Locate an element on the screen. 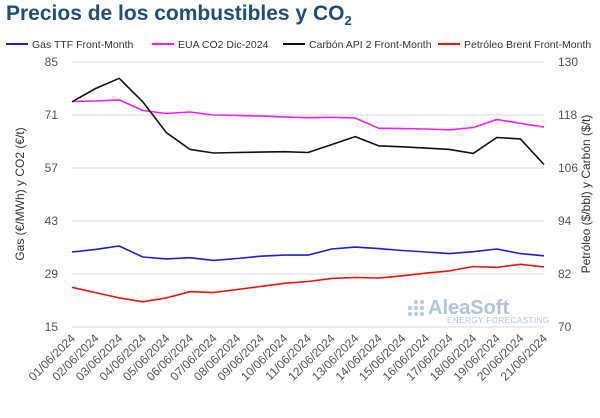  y-axis-left-label: Gas (€/MWh) y CO2 (€/t) is located at coordinates (20, 193).